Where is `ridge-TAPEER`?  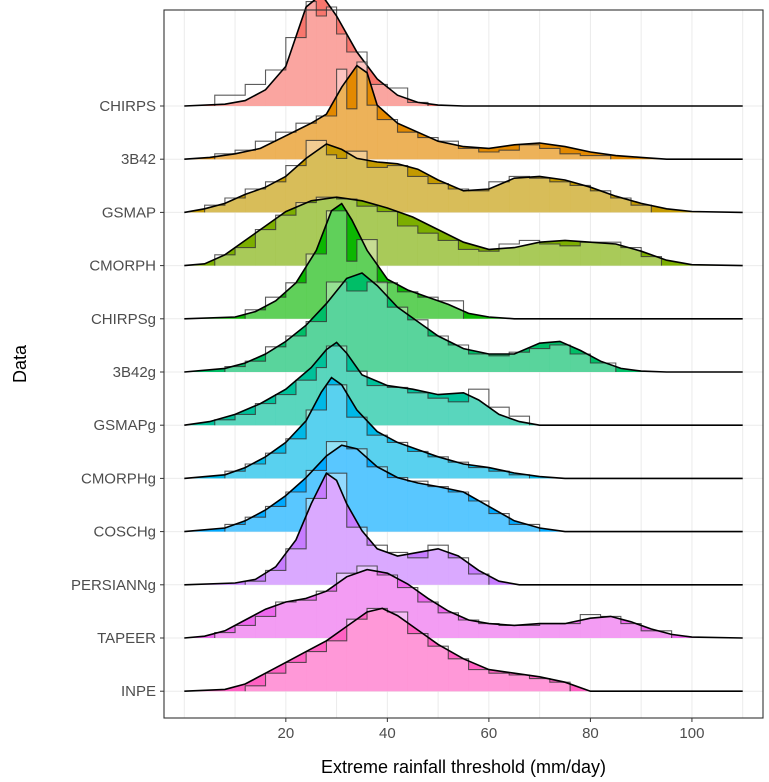 ridge-TAPEER is located at coordinates (463, 602).